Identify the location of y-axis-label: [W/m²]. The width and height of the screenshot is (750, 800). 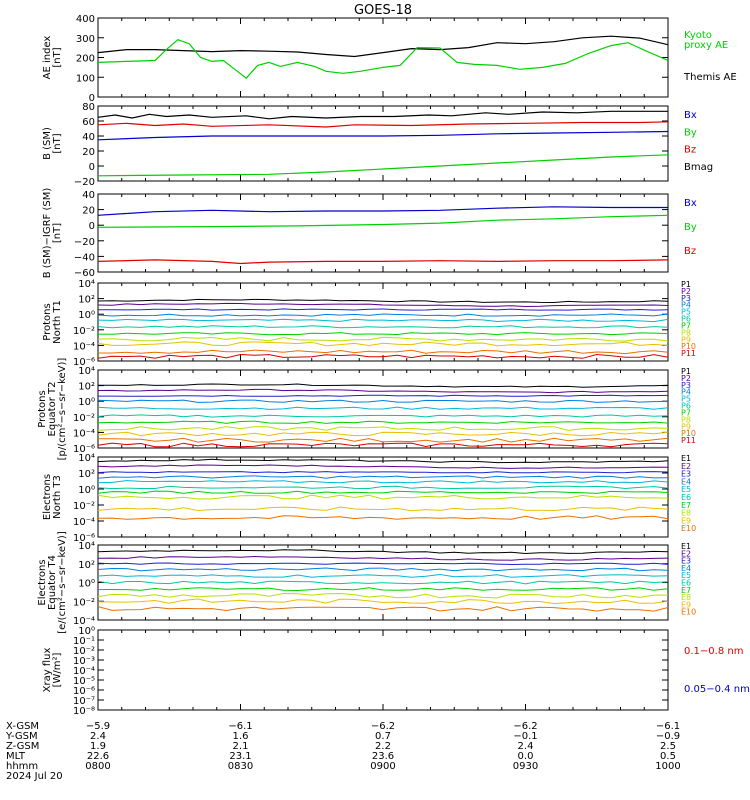
(57, 669).